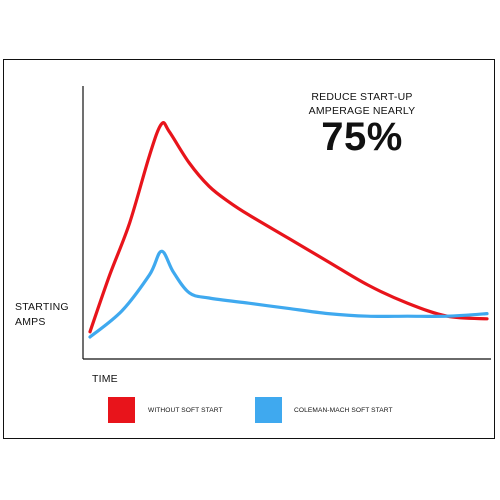 This screenshot has height=500, width=500. What do you see at coordinates (362, 111) in the screenshot?
I see `annotation-line-2: AMPERAGE NEARLY` at bounding box center [362, 111].